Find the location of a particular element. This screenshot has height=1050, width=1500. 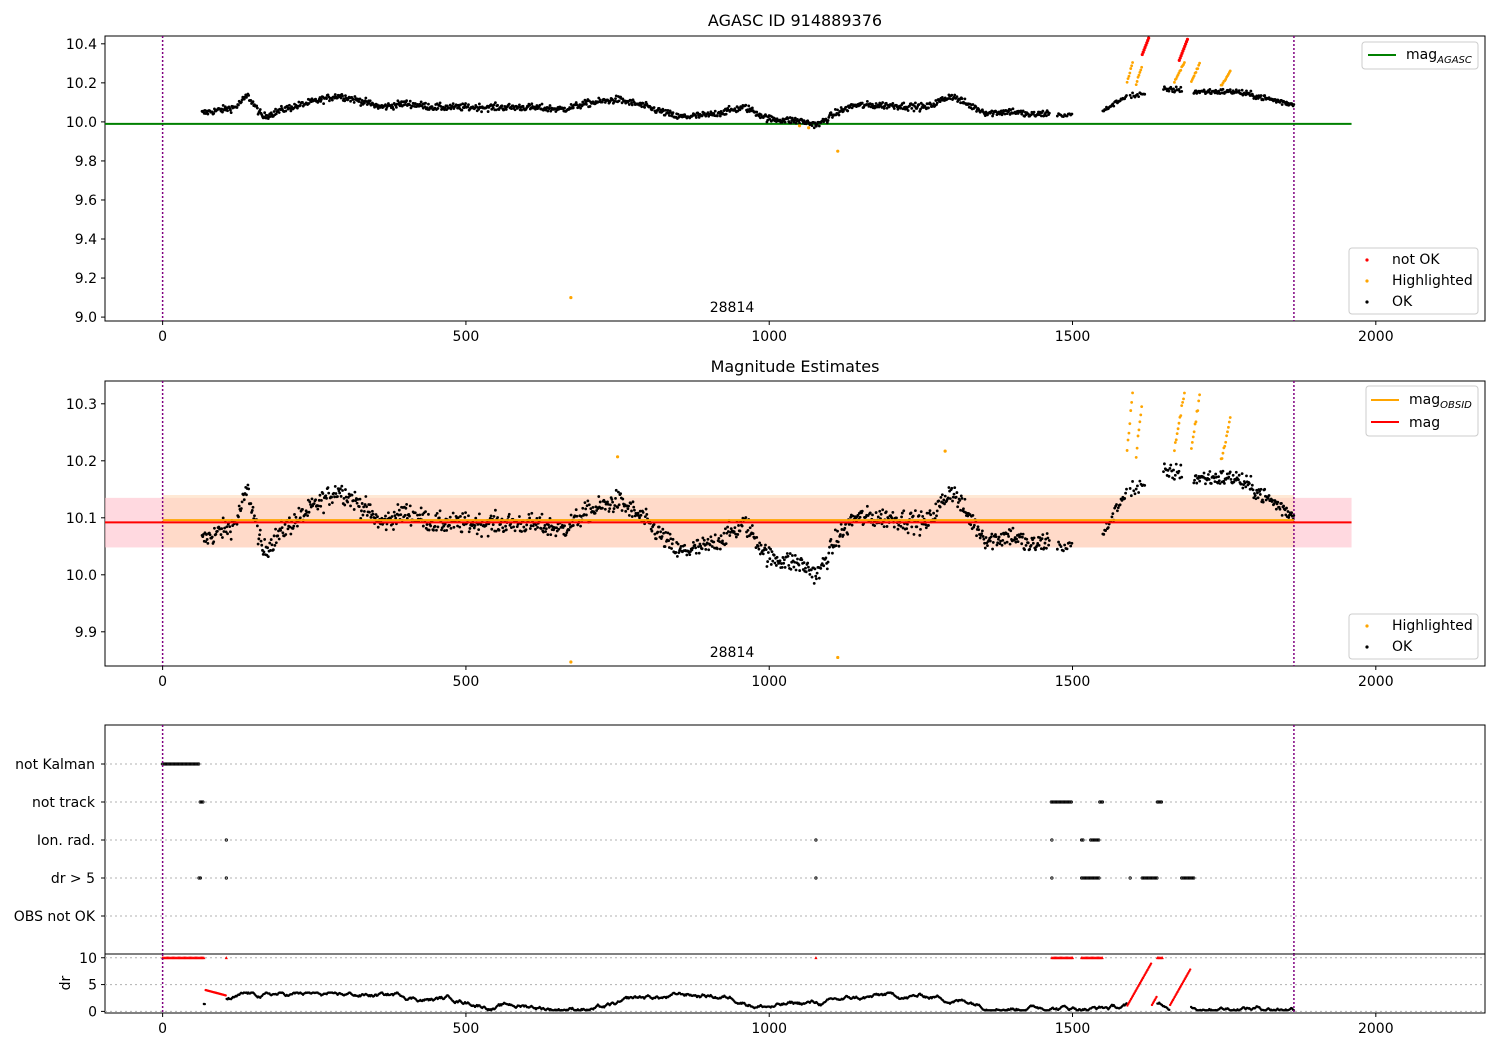

flag-marker is located at coordinates (226, 840).